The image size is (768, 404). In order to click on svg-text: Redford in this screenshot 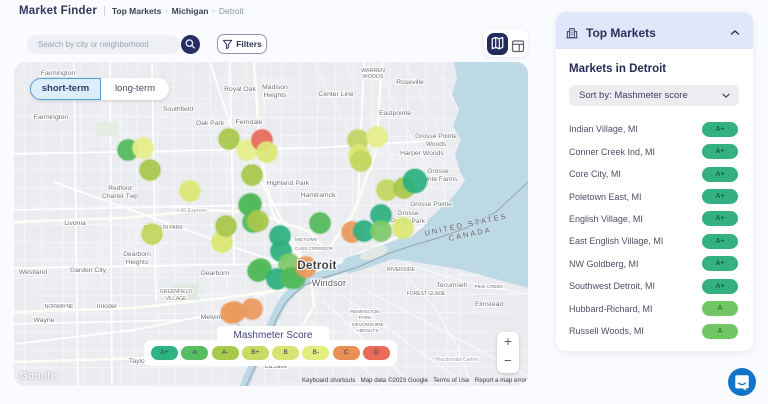, I will do `click(120, 188)`.